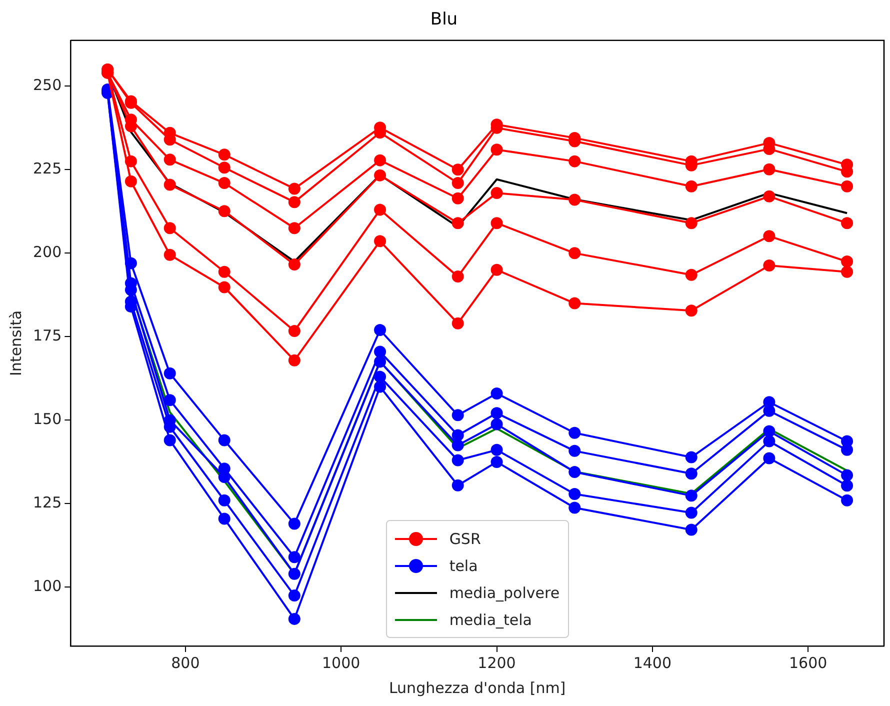 The height and width of the screenshot is (706, 890). I want to click on legend-label: GSR, so click(465, 539).